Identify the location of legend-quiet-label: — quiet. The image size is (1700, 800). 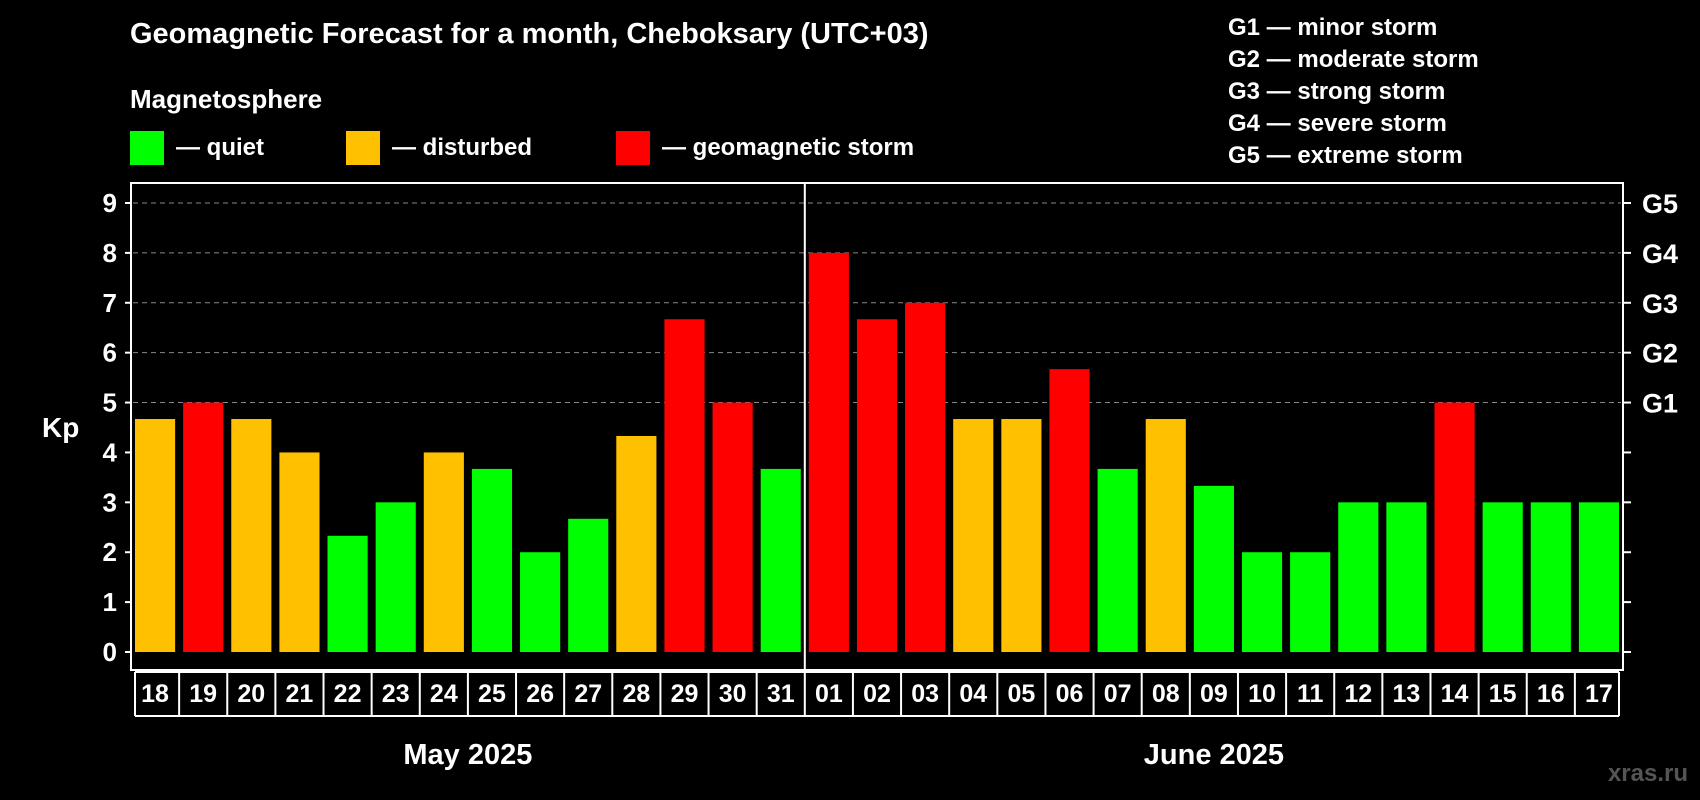
(220, 147).